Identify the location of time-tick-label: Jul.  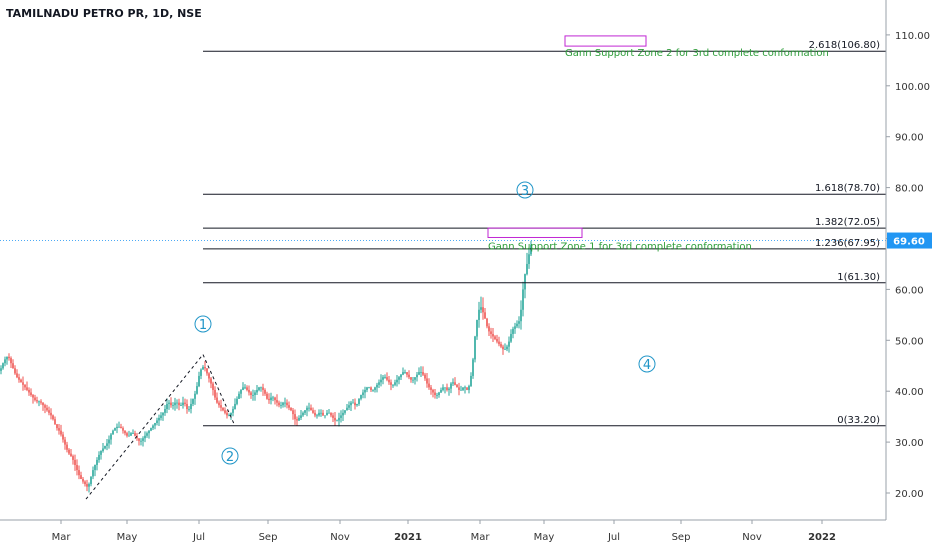
(613, 537).